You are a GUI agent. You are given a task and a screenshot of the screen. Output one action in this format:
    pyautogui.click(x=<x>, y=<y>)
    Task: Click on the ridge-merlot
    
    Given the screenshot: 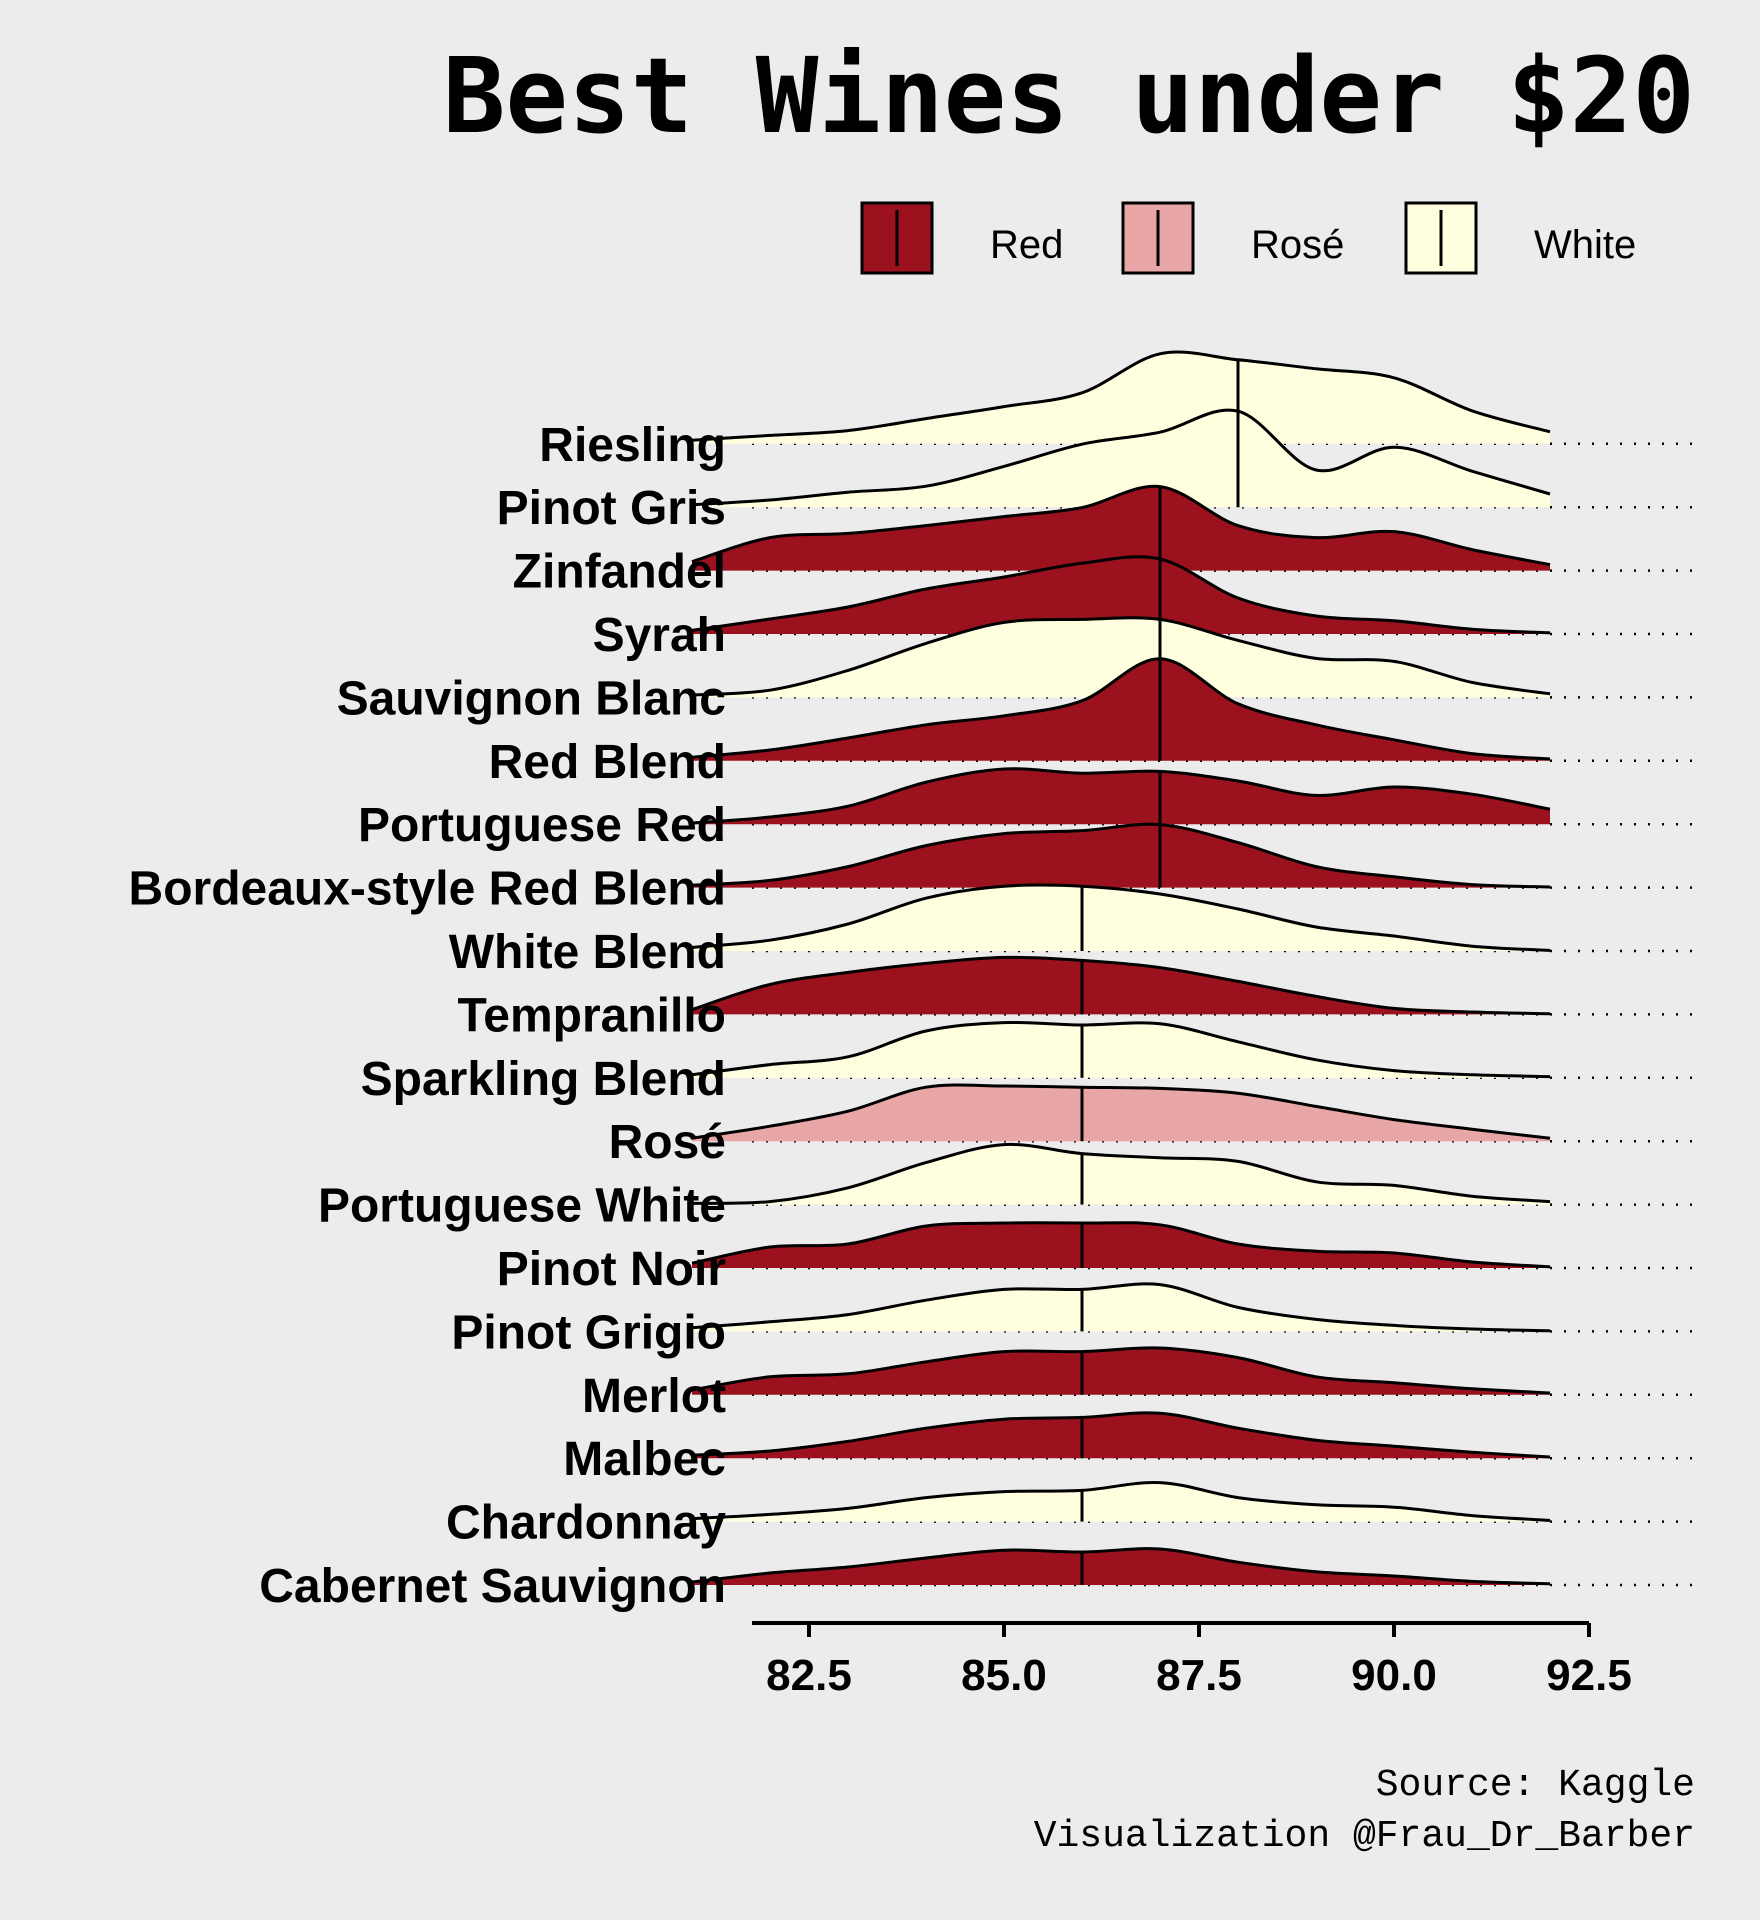 What is the action you would take?
    pyautogui.click(x=1121, y=1370)
    